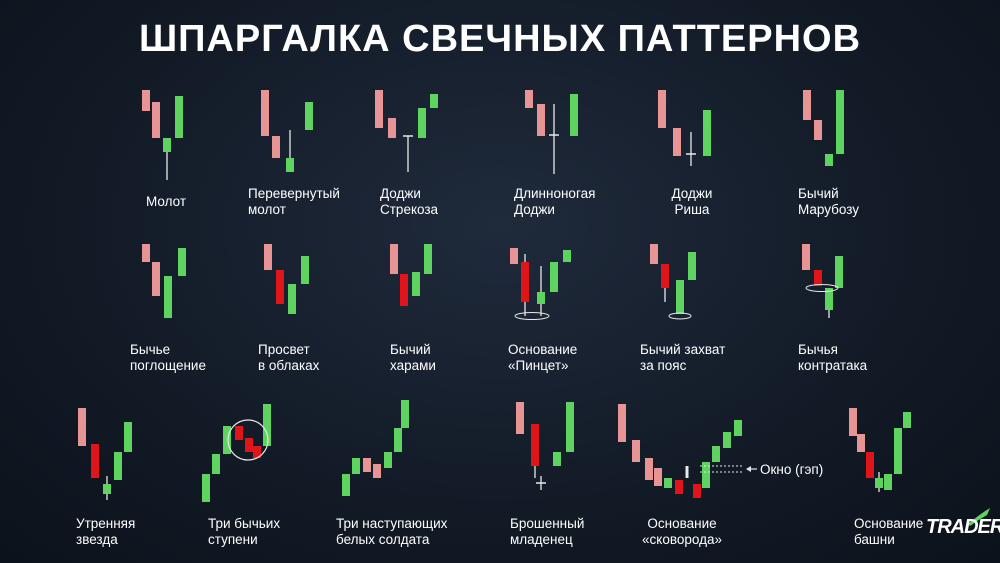 Image resolution: width=1000 pixels, height=563 pixels. What do you see at coordinates (428, 259) in the screenshot?
I see `bullish-harami-candle-4-body` at bounding box center [428, 259].